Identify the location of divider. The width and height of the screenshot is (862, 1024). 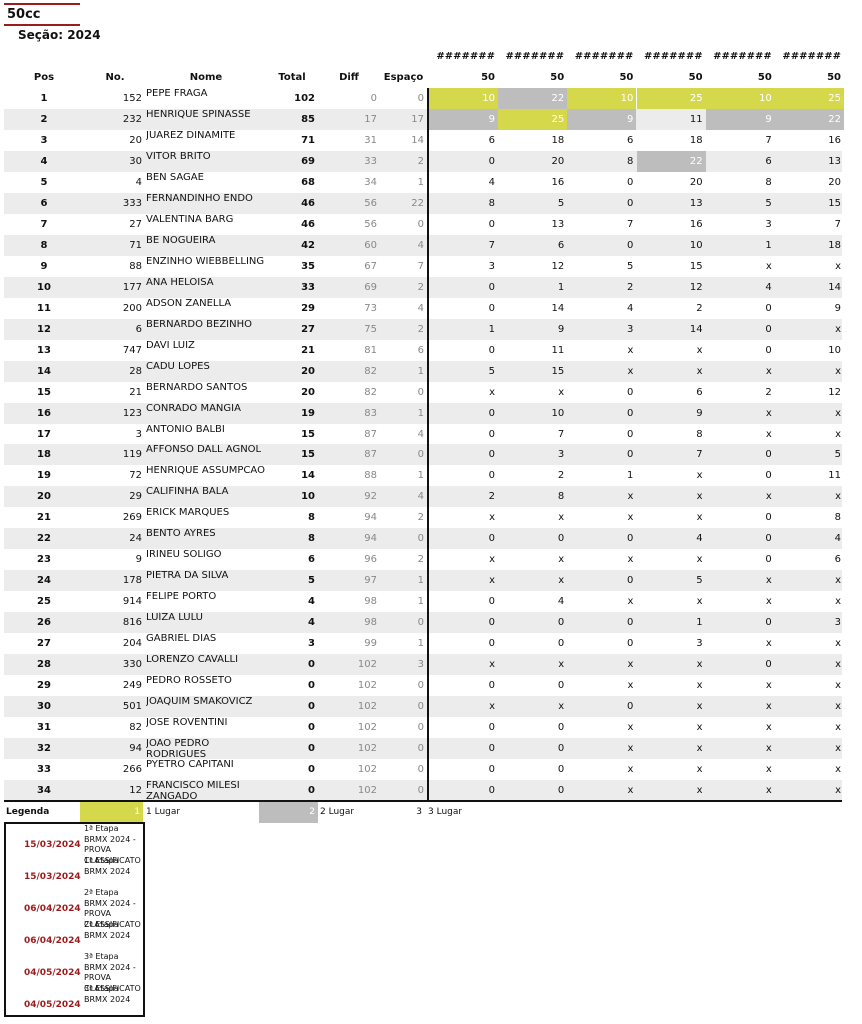
(428, 445).